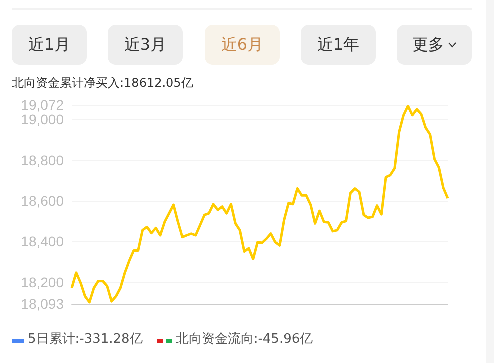 Image resolution: width=494 pixels, height=363 pixels. What do you see at coordinates (338, 45) in the screenshot?
I see `text: 近1年` at bounding box center [338, 45].